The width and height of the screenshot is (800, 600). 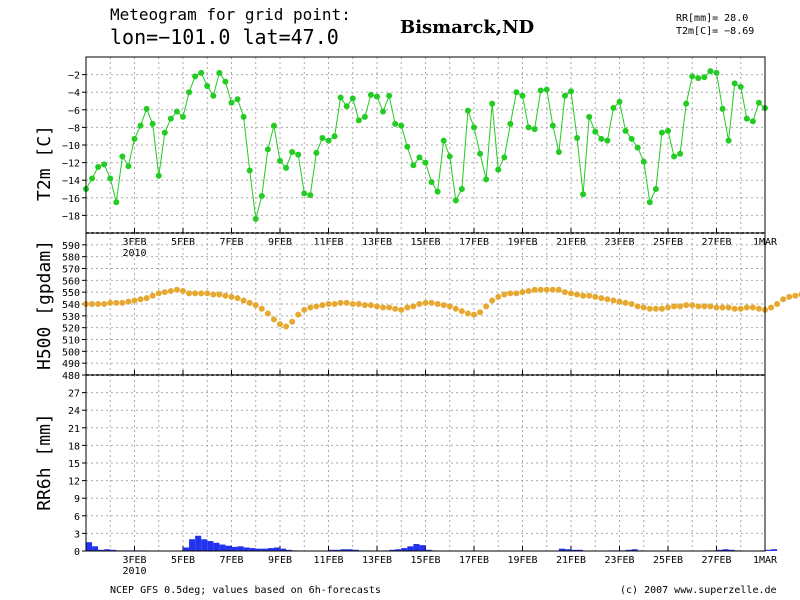 What do you see at coordinates (134, 242) in the screenshot?
I see `x-tick-label: 3FEB` at bounding box center [134, 242].